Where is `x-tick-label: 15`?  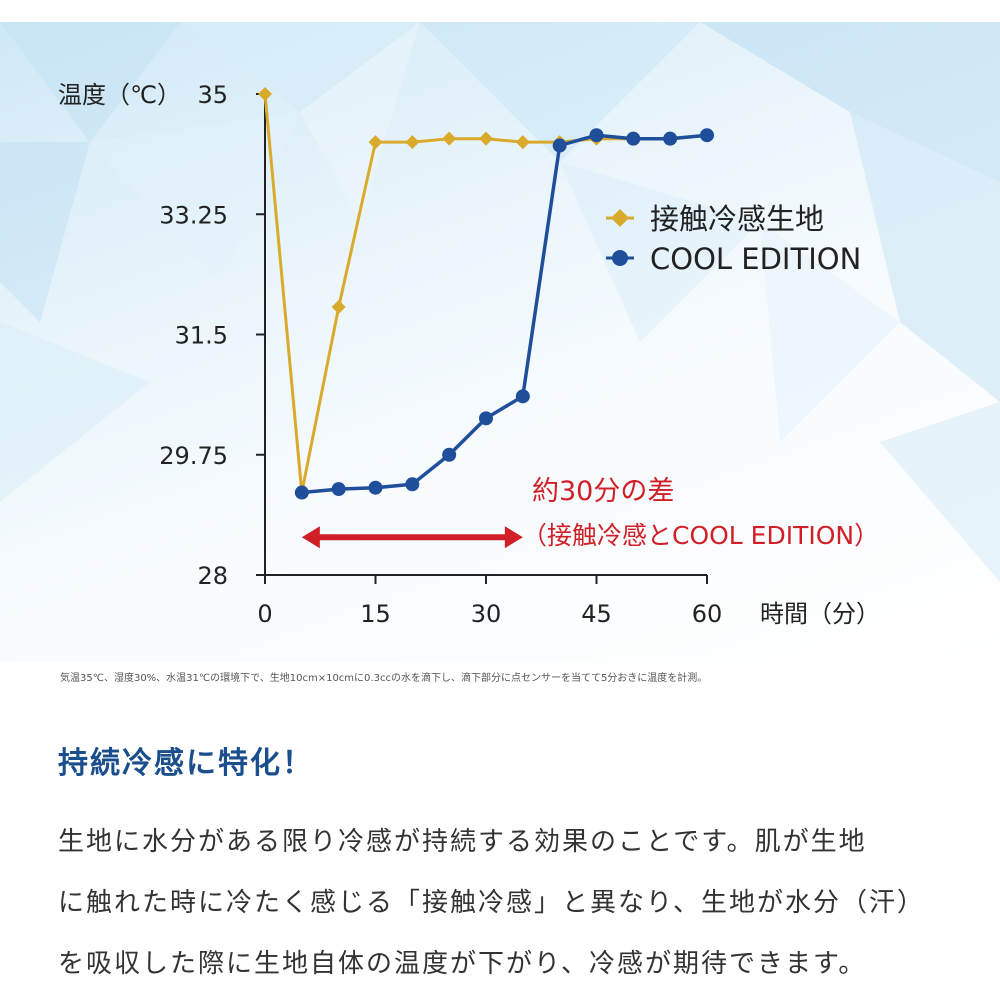
x-tick-label: 15 is located at coordinates (375, 614).